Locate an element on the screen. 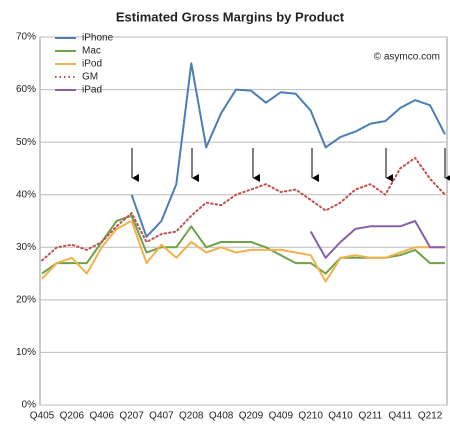 The image size is (450, 426). x-tick-label: Q207 is located at coordinates (131, 416).